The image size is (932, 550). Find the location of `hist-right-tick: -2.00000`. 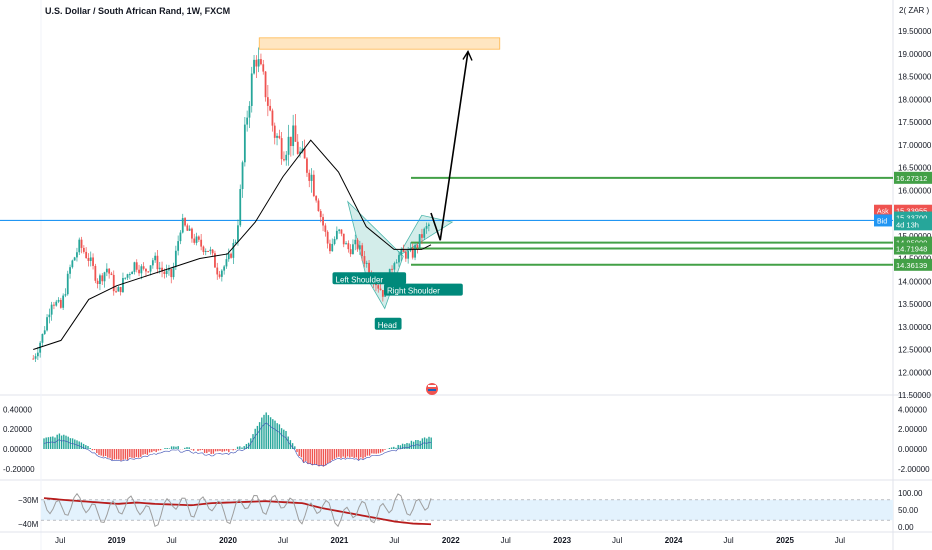

hist-right-tick: -2.00000 is located at coordinates (914, 469).